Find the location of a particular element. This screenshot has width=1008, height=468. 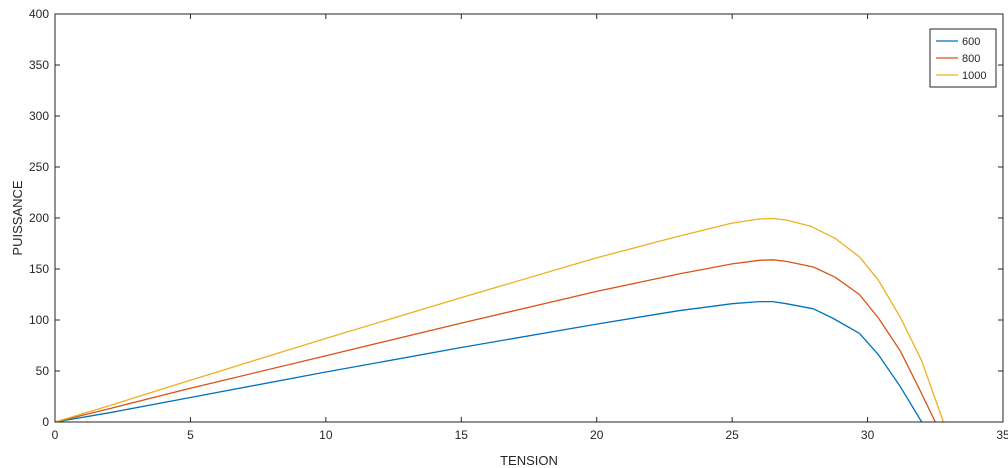

y-tick-label: 100 is located at coordinates (39, 320).